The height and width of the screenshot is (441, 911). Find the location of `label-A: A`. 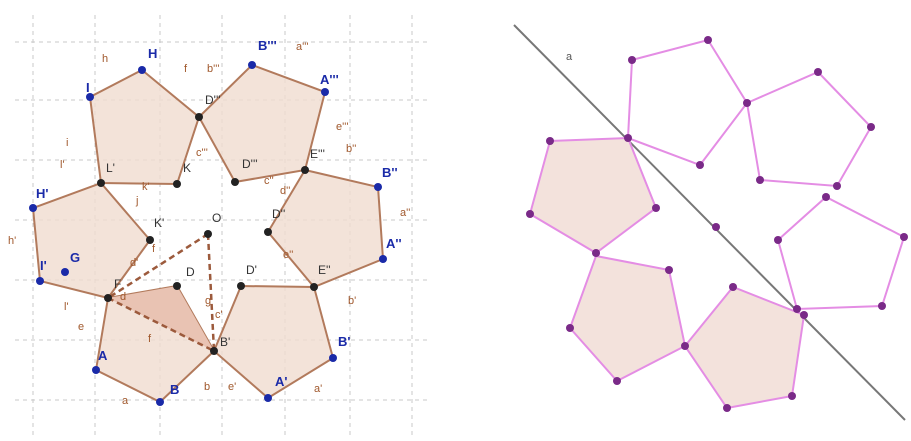

label-A: A is located at coordinates (103, 355).